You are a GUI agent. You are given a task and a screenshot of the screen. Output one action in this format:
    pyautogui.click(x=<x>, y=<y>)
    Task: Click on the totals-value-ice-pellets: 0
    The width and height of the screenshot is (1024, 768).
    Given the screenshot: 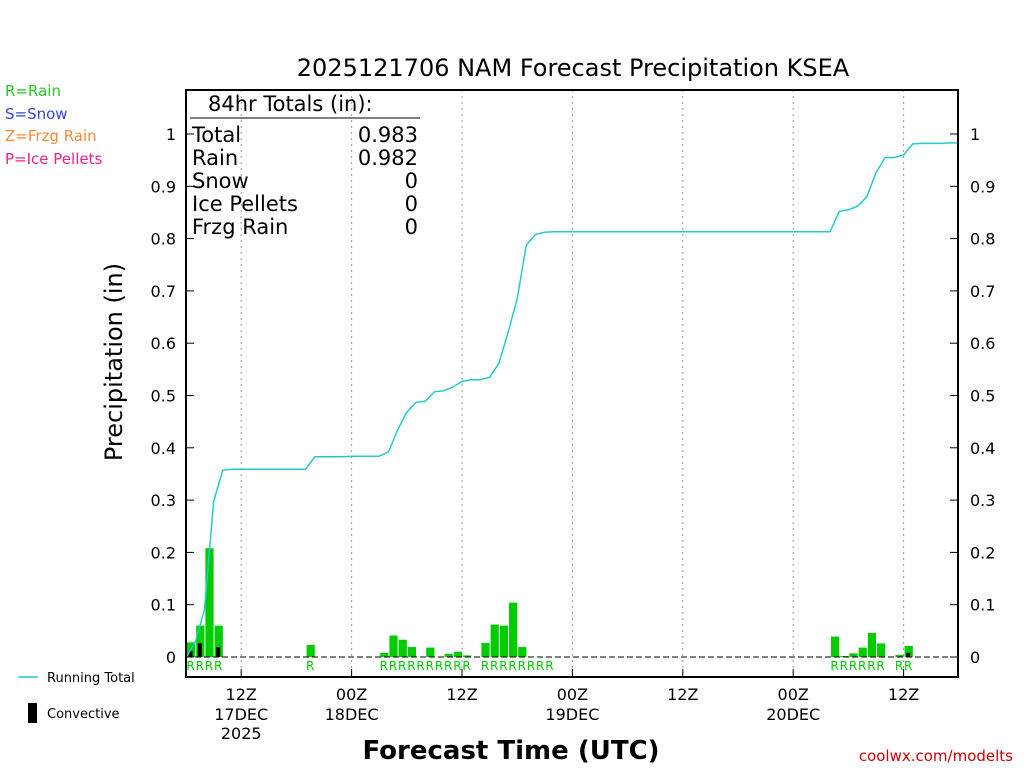 What is the action you would take?
    pyautogui.click(x=411, y=204)
    